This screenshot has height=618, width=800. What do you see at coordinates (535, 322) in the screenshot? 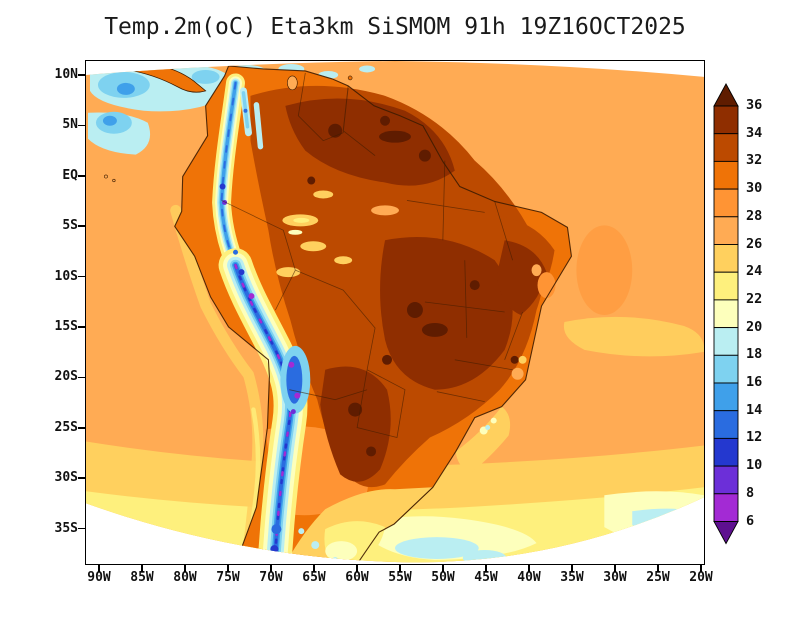
I see `northeast-light-spots` at bounding box center [535, 322].